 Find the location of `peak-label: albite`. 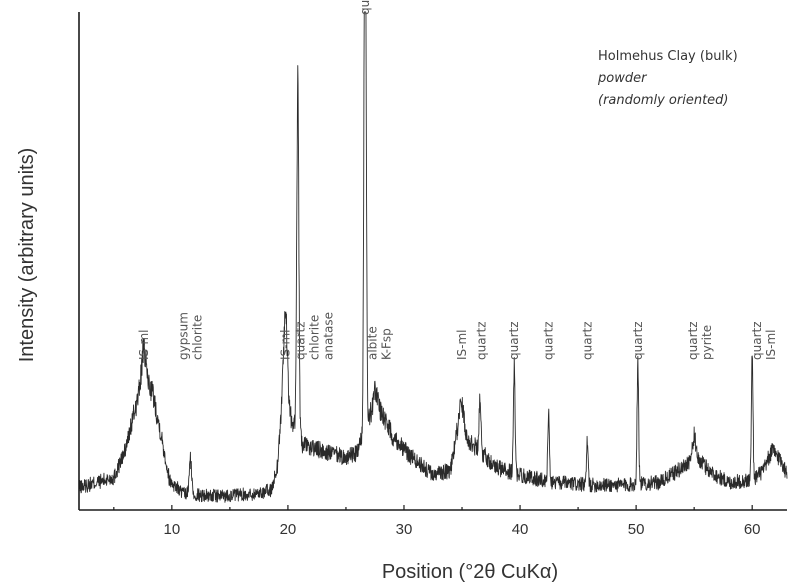

peak-label: albite is located at coordinates (373, 343).